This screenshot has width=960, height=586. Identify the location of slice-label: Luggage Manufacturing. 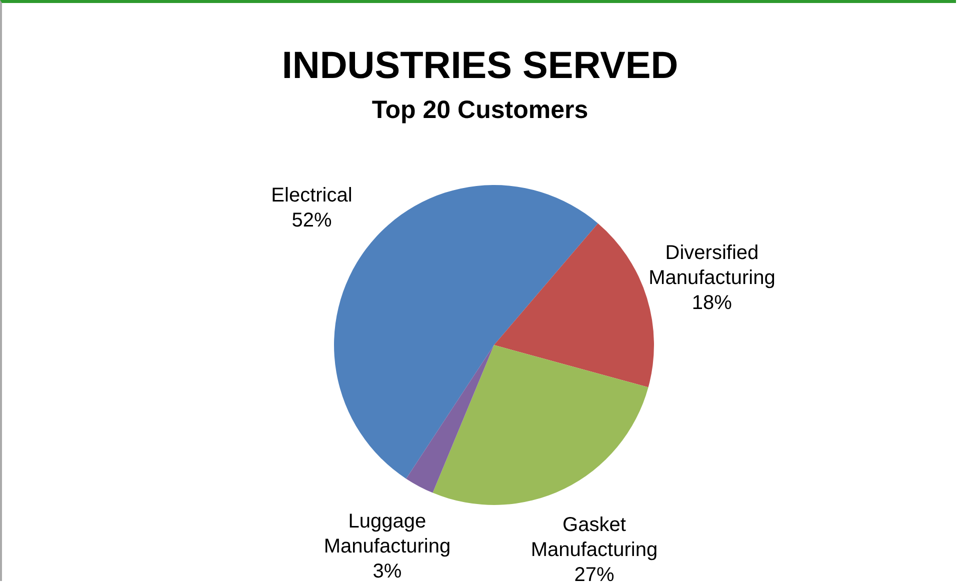
(387, 534).